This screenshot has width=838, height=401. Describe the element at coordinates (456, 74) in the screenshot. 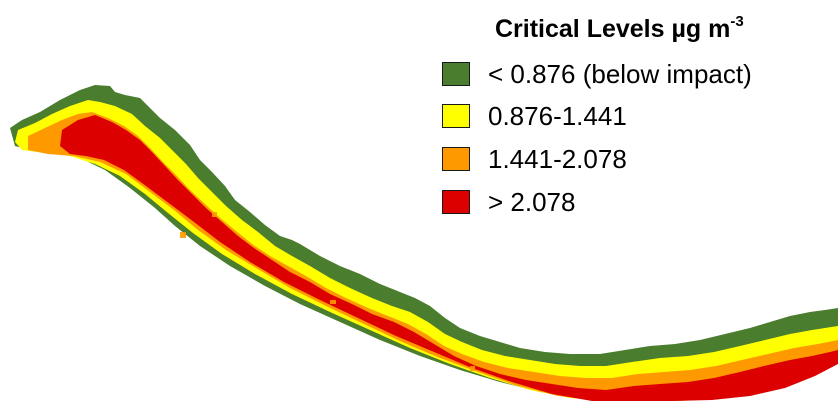

I see `legend-swatch-below-impact` at that location.